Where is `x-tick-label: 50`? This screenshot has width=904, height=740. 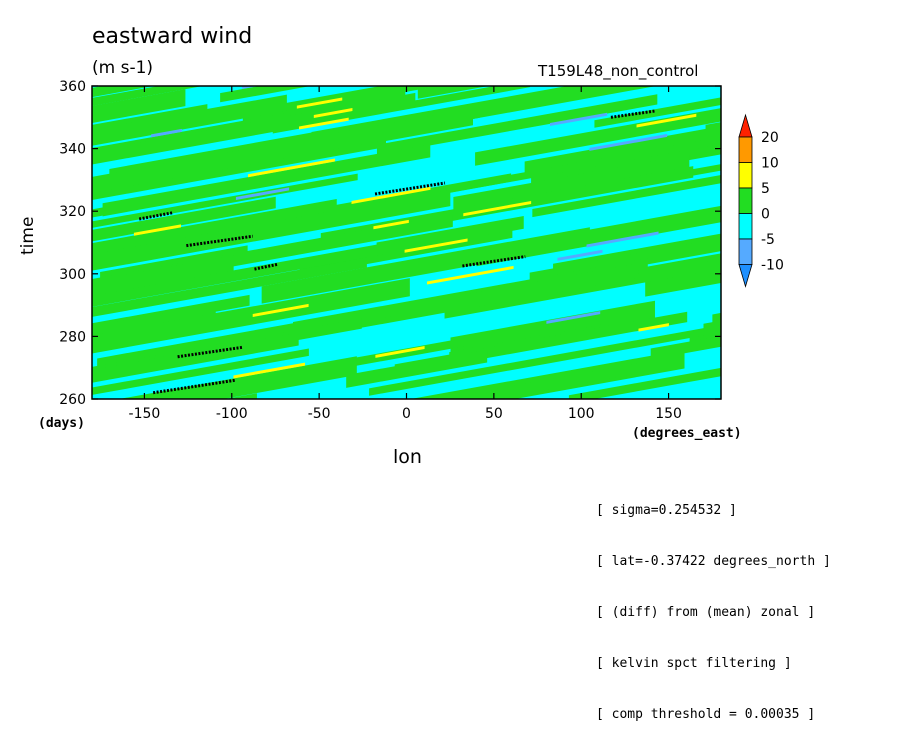 x-tick-label: 50 is located at coordinates (494, 414).